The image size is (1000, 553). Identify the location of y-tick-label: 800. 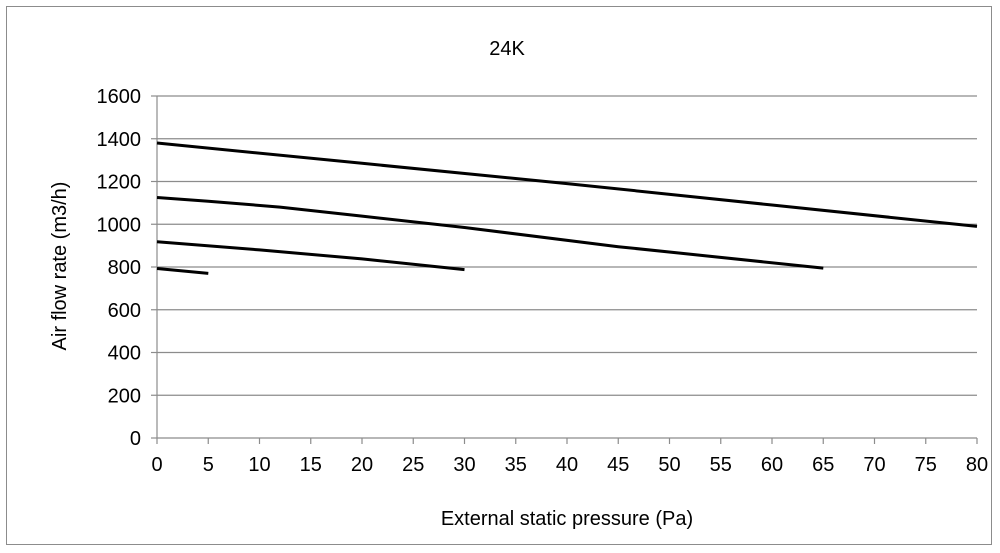
(124, 268).